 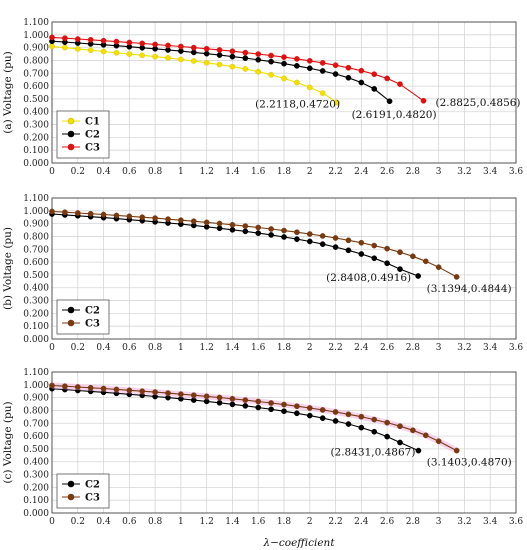 What do you see at coordinates (36, 302) in the screenshot?
I see `y-tick-label: 0.300` at bounding box center [36, 302].